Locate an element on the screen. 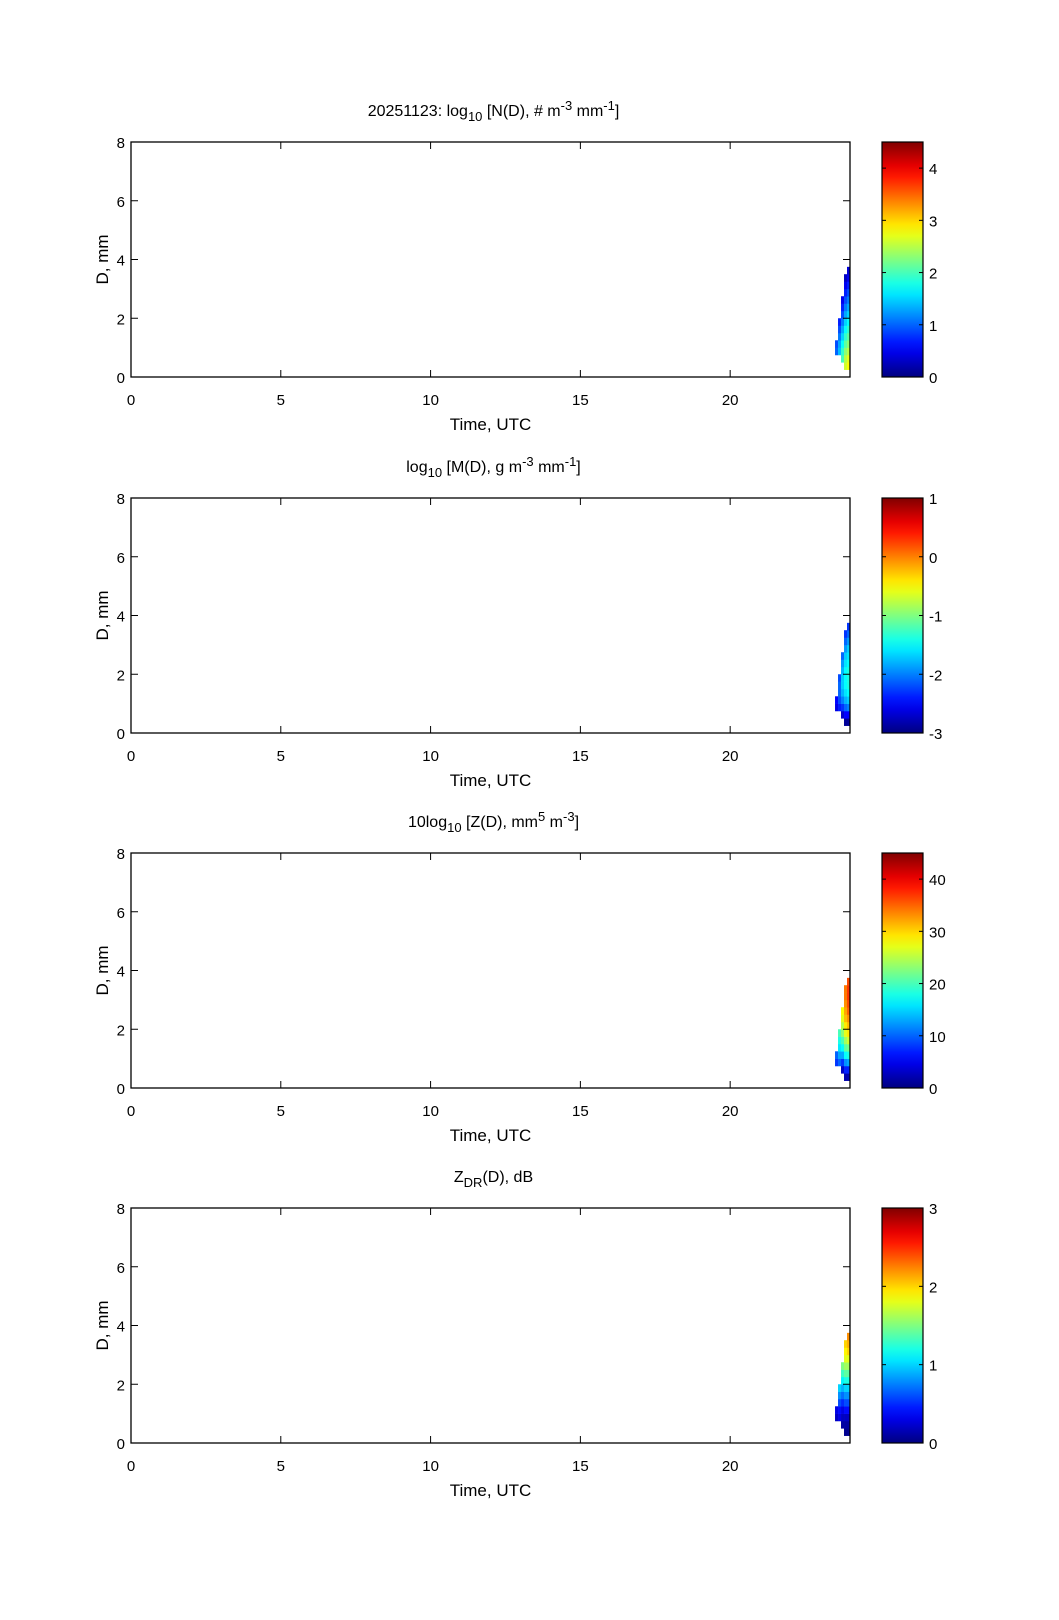 The height and width of the screenshot is (1620, 1059). colorbar-gradient is located at coordinates (902, 259).